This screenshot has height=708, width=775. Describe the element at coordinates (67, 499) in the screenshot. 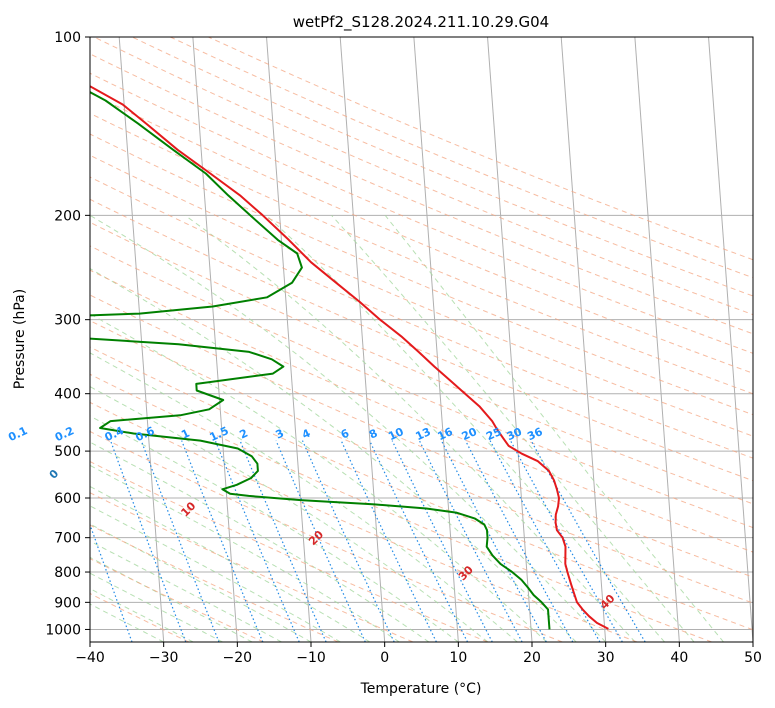

I see `y-tick-label: 600` at that location.